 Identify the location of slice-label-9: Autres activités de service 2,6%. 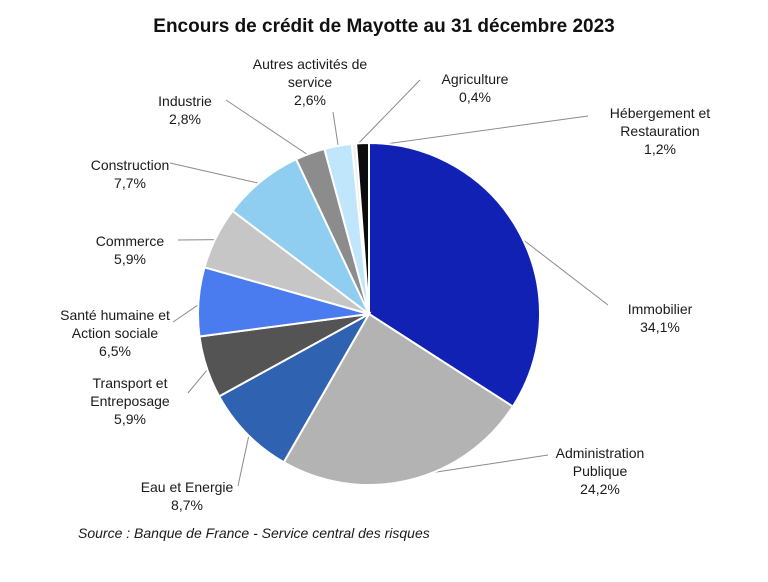
(310, 82).